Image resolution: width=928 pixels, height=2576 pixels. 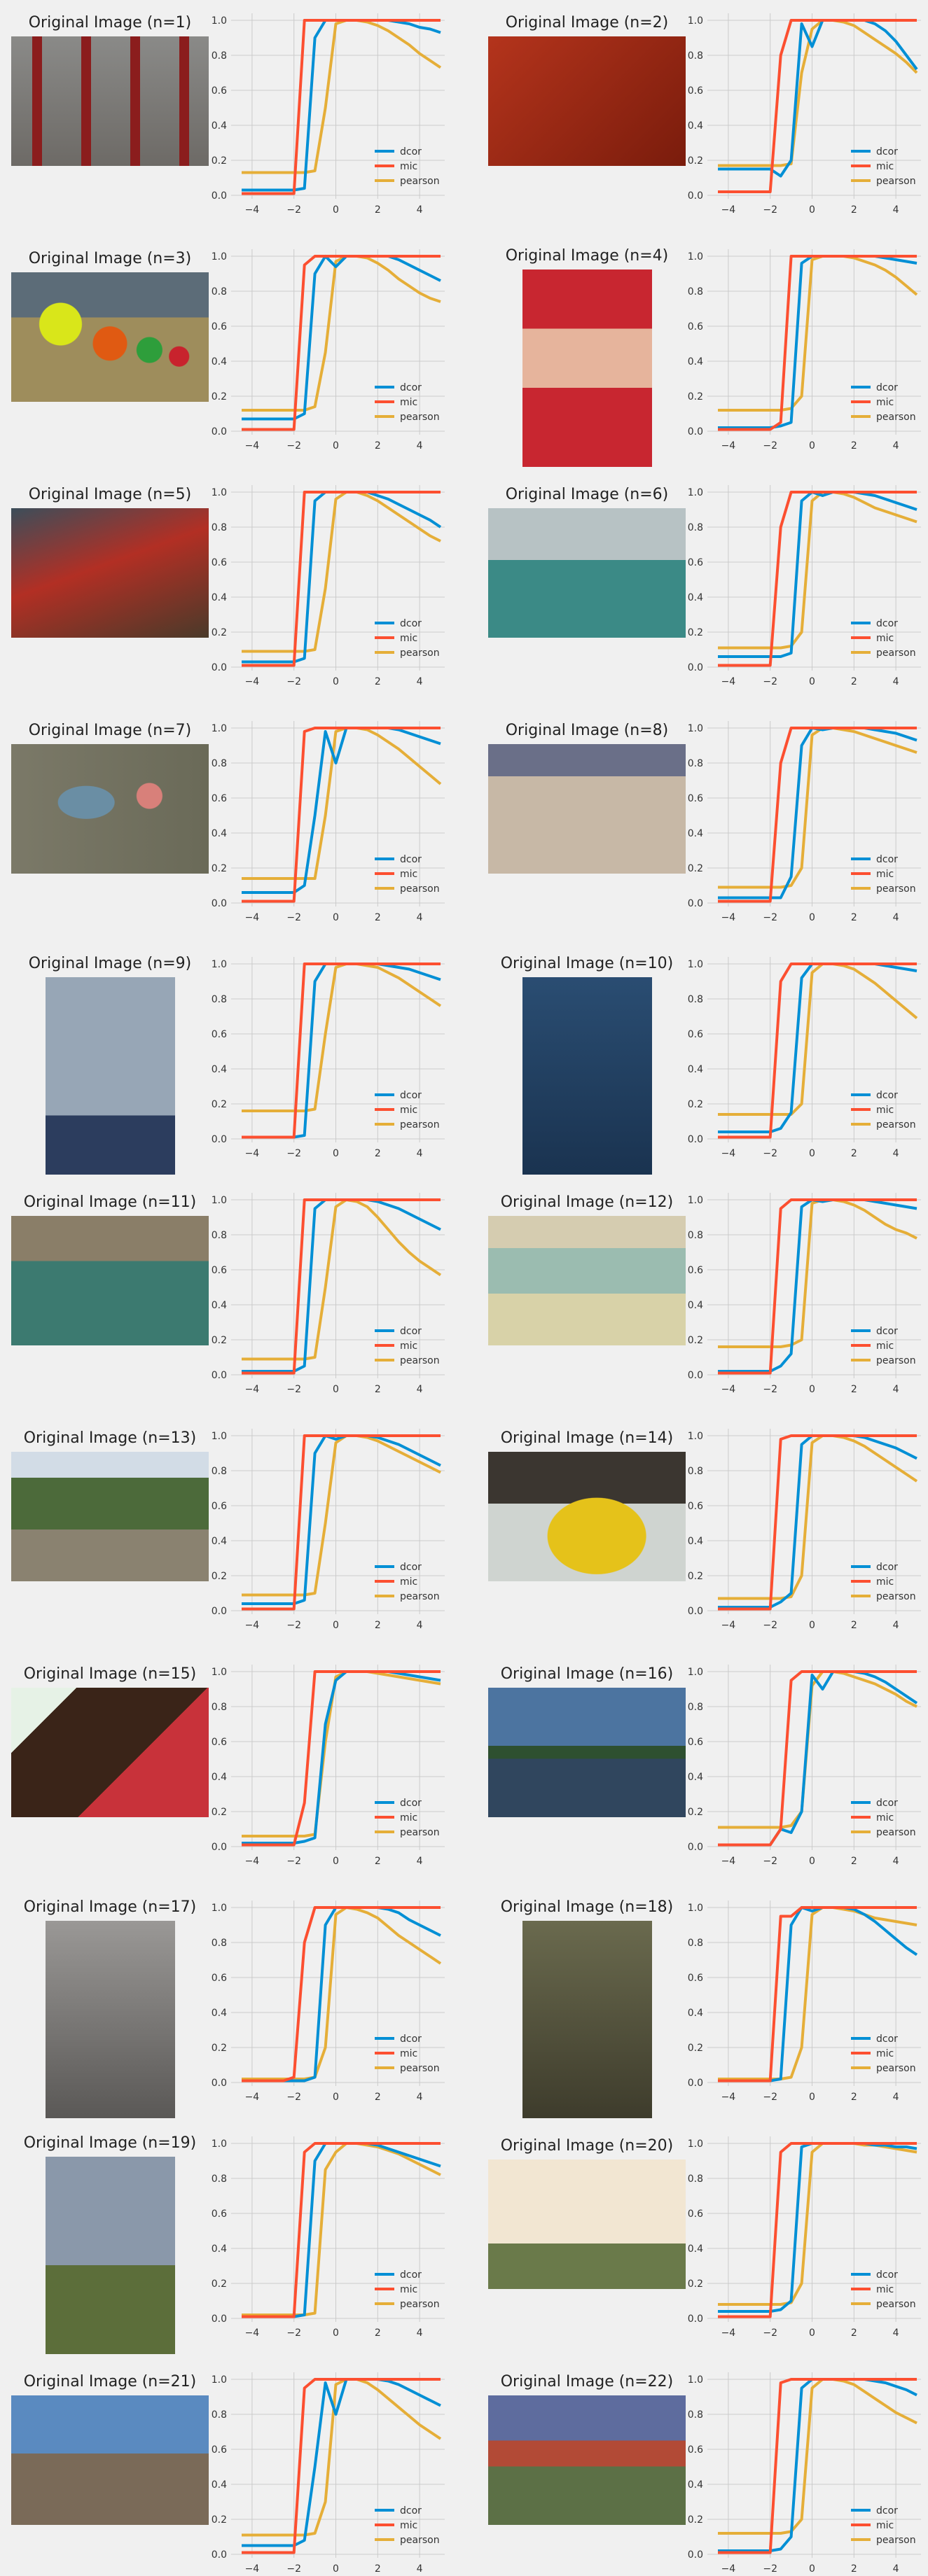 What do you see at coordinates (587, 22) in the screenshot?
I see `image-title: Original Image (n=2)` at bounding box center [587, 22].